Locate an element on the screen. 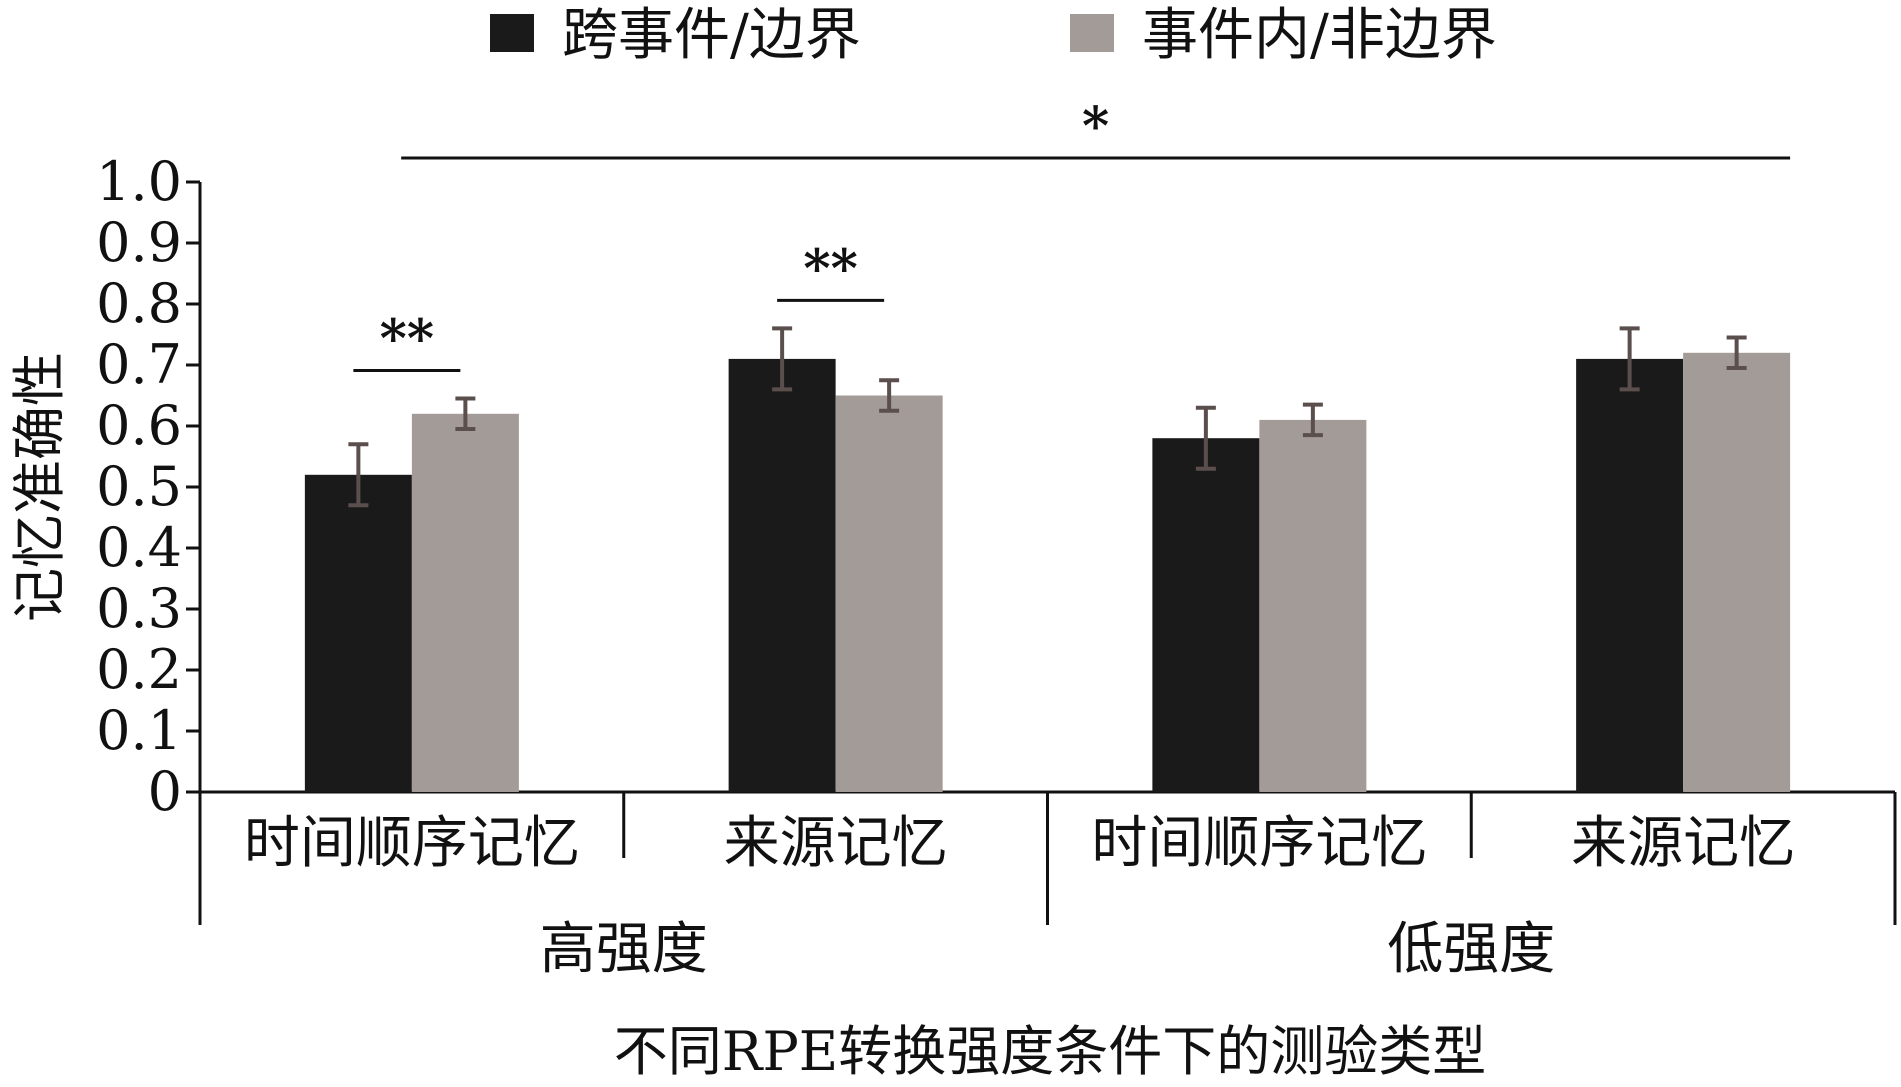  error-bars is located at coordinates (1047, 417).